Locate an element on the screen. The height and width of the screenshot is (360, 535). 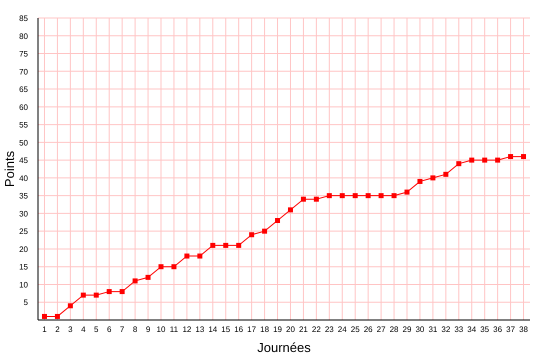
y-tick-label: 85 is located at coordinates (24, 18).